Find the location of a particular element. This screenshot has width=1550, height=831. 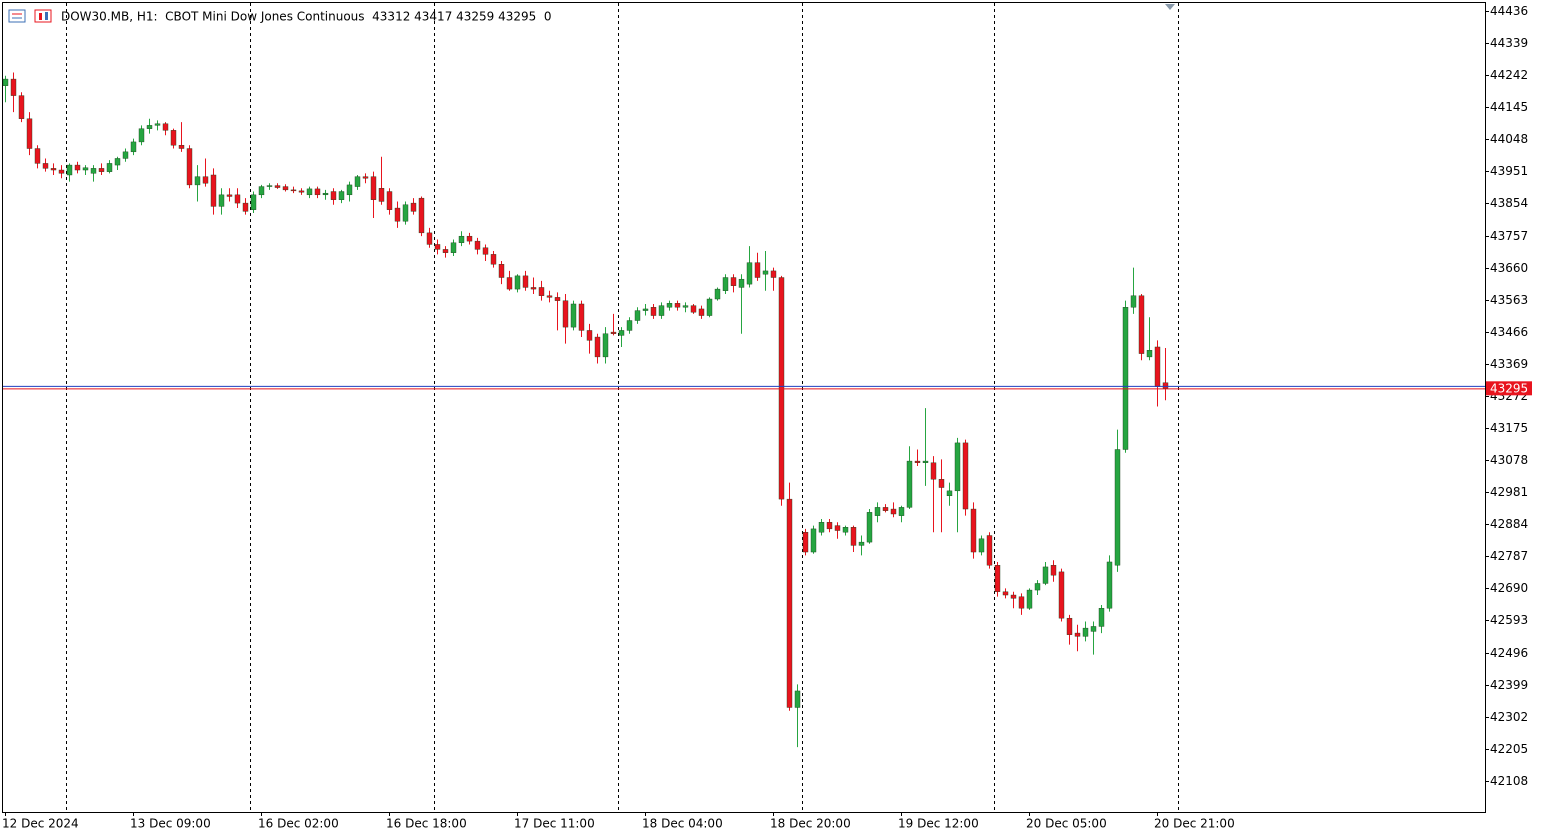

y-tick-label: 44339 is located at coordinates (1509, 43).